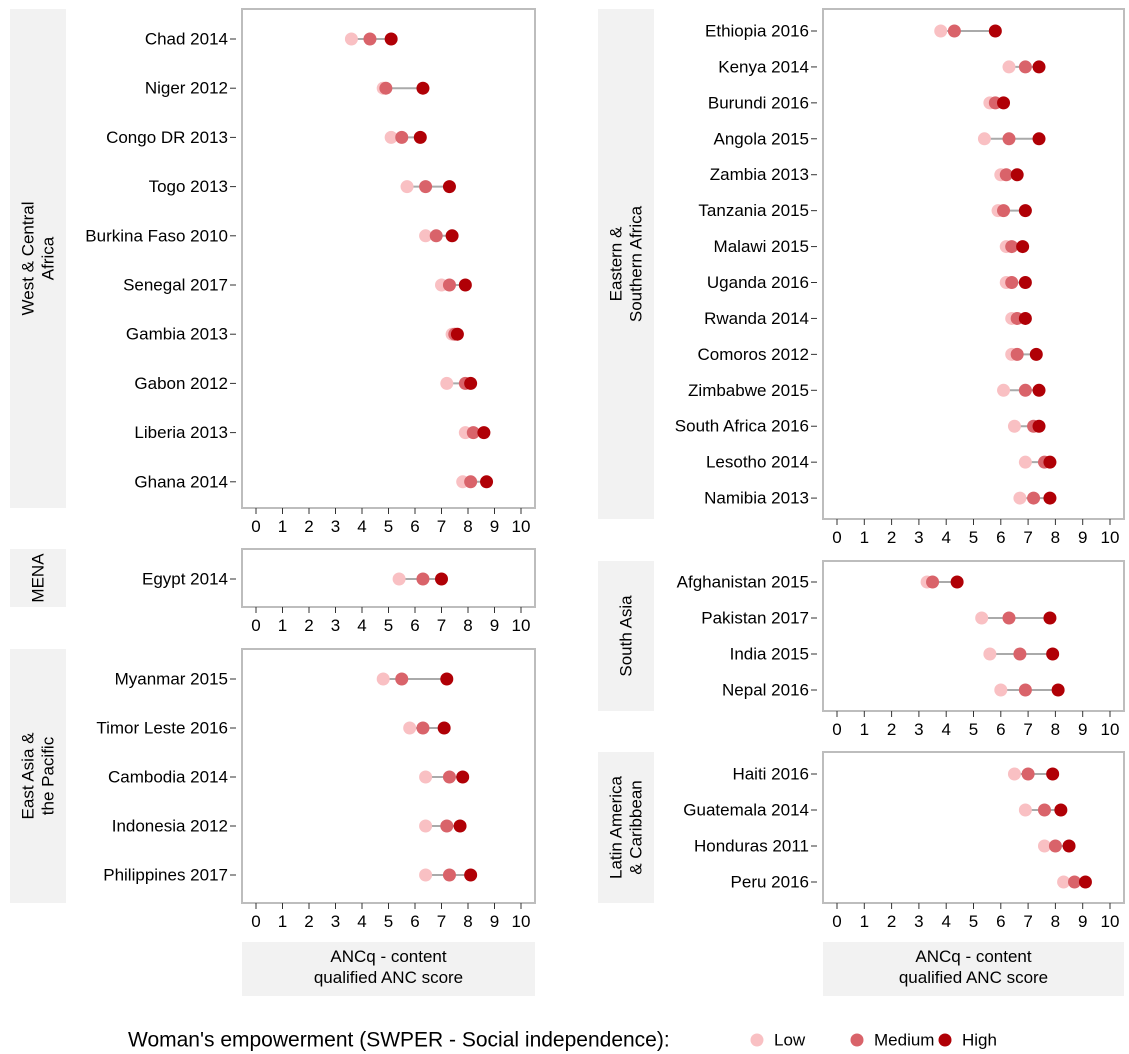  I want to click on region-label: Southern Africa, so click(636, 263).